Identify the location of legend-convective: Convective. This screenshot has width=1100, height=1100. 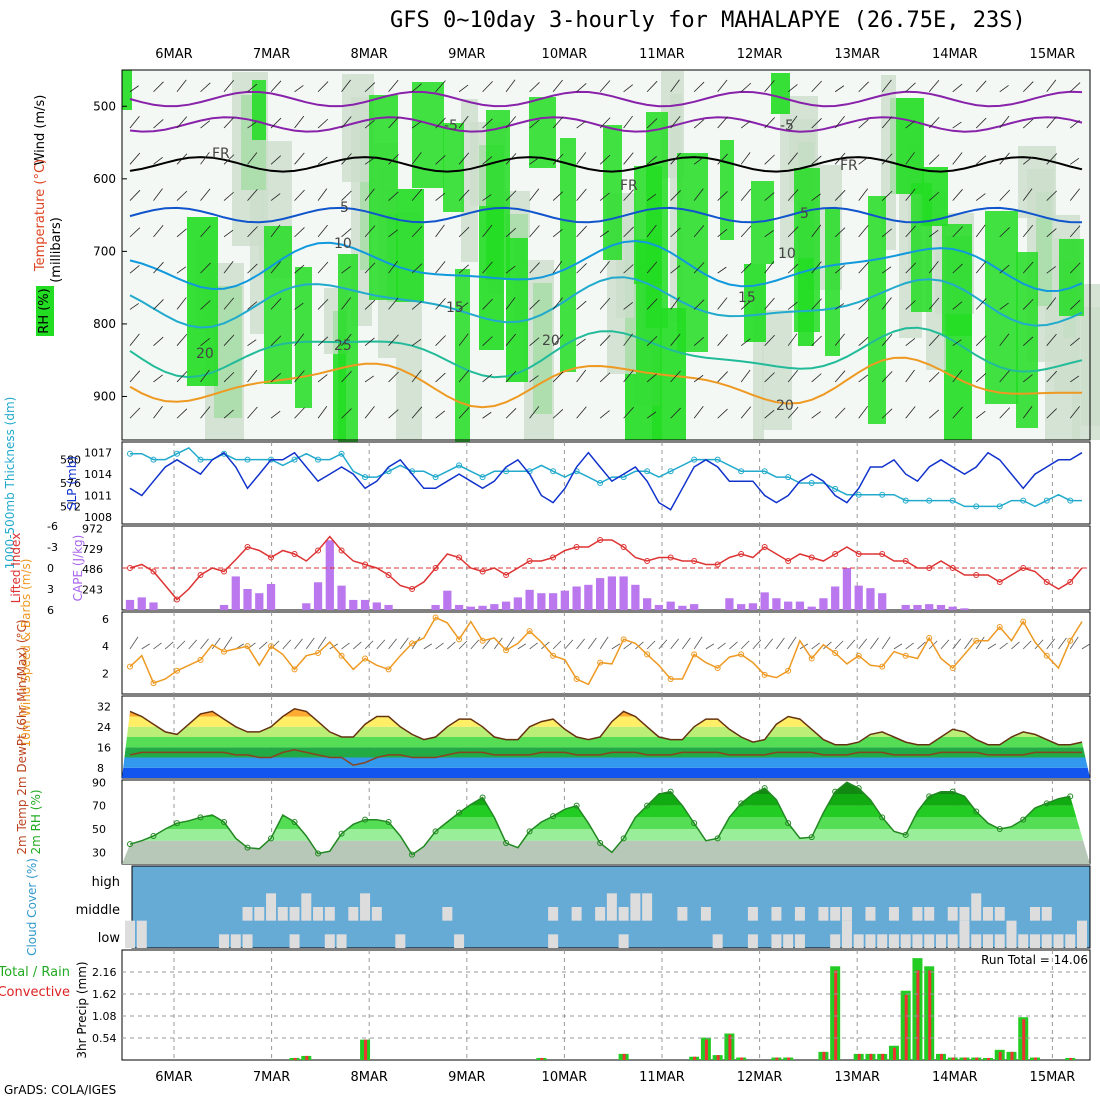
(35, 992).